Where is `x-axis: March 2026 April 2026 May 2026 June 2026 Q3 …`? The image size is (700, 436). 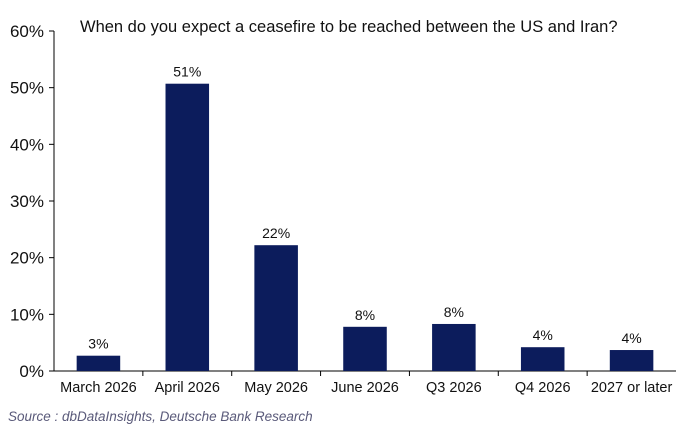 x-axis: March 2026 April 2026 May 2026 June 2026 Q3 … is located at coordinates (365, 383).